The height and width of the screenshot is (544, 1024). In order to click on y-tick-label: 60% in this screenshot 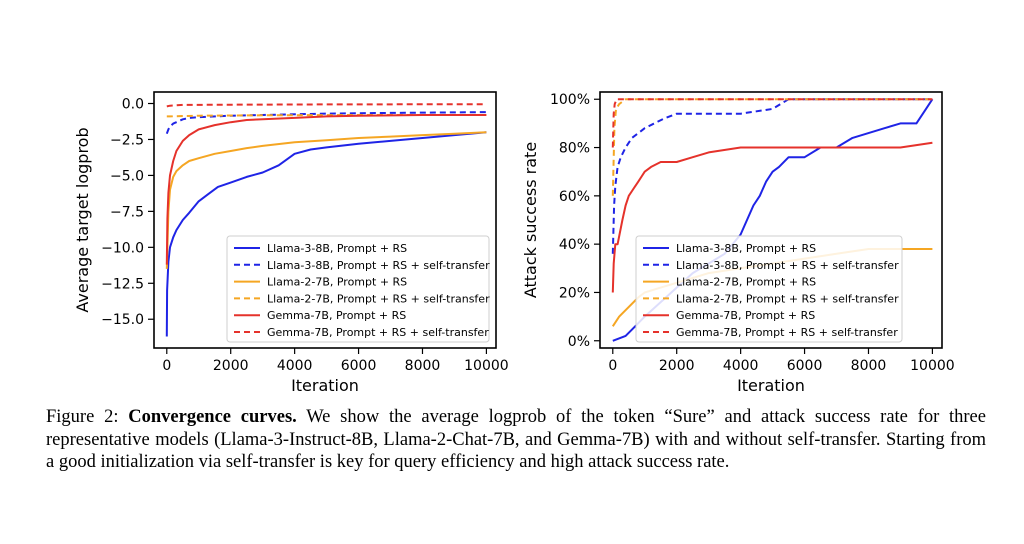, I will do `click(574, 197)`.